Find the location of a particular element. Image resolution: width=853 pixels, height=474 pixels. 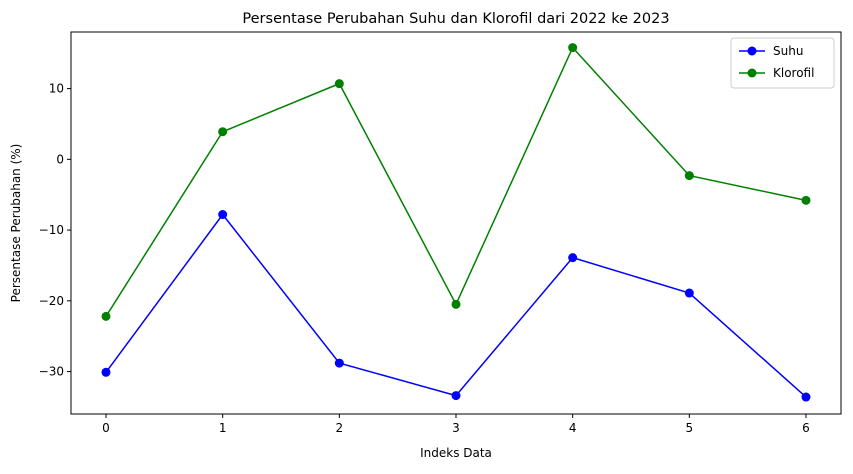

x-axis: 0 1 2 3 4 5 6 is located at coordinates (456, 424).